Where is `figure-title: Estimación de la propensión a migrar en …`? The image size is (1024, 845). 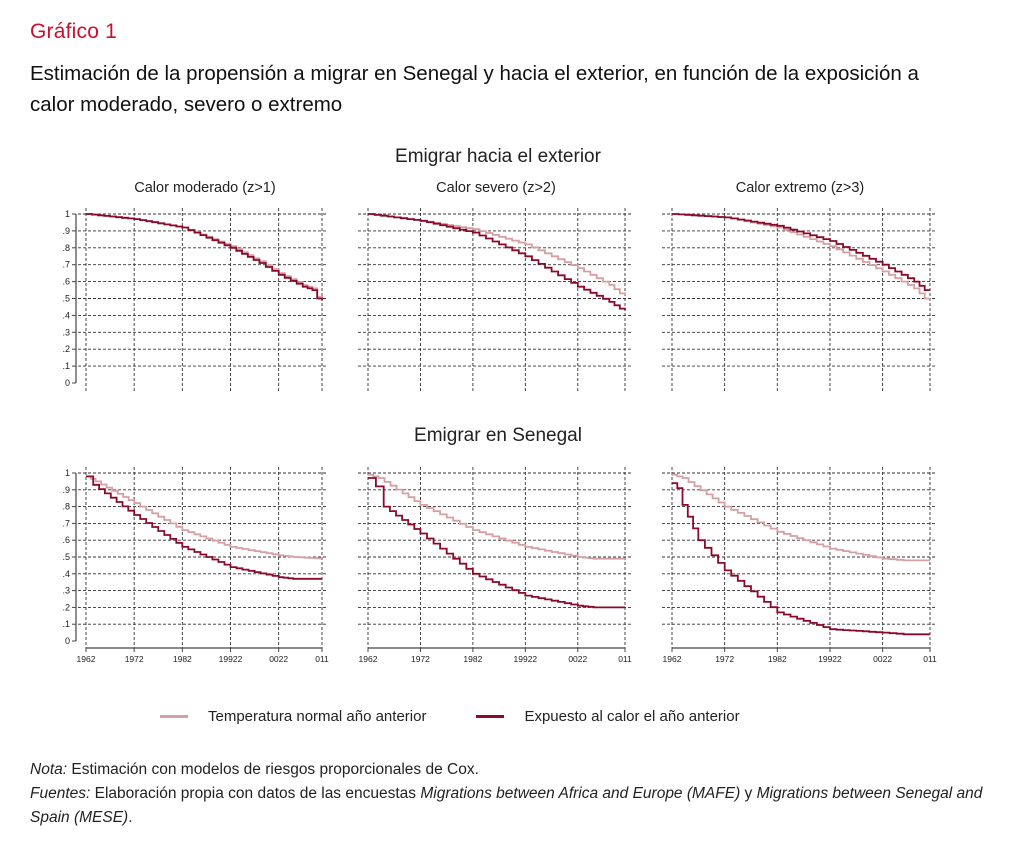
figure-title: Estimación de la propensión a migrar en … is located at coordinates (474, 89).